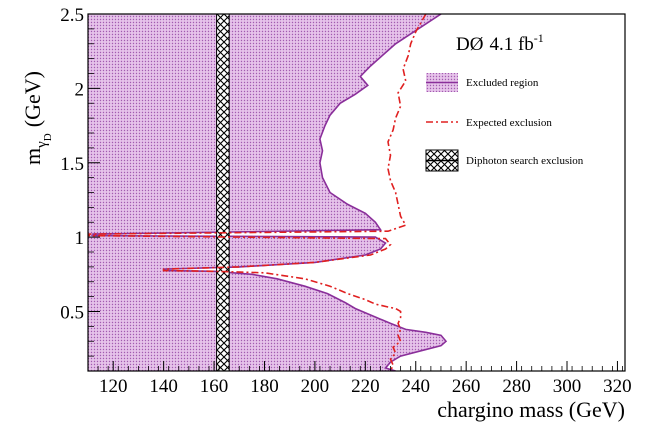 Image resolution: width=652 pixels, height=426 pixels. What do you see at coordinates (617, 386) in the screenshot?
I see `x-tick-label: 320` at bounding box center [617, 386].